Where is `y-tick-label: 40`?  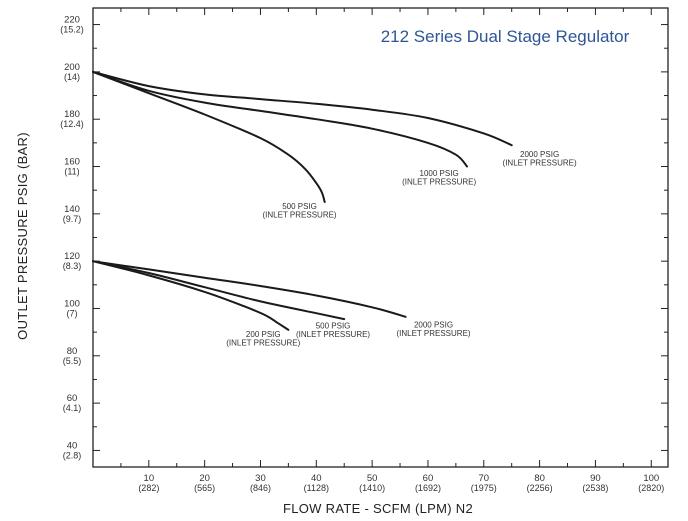 y-tick-label: 40 is located at coordinates (72, 445).